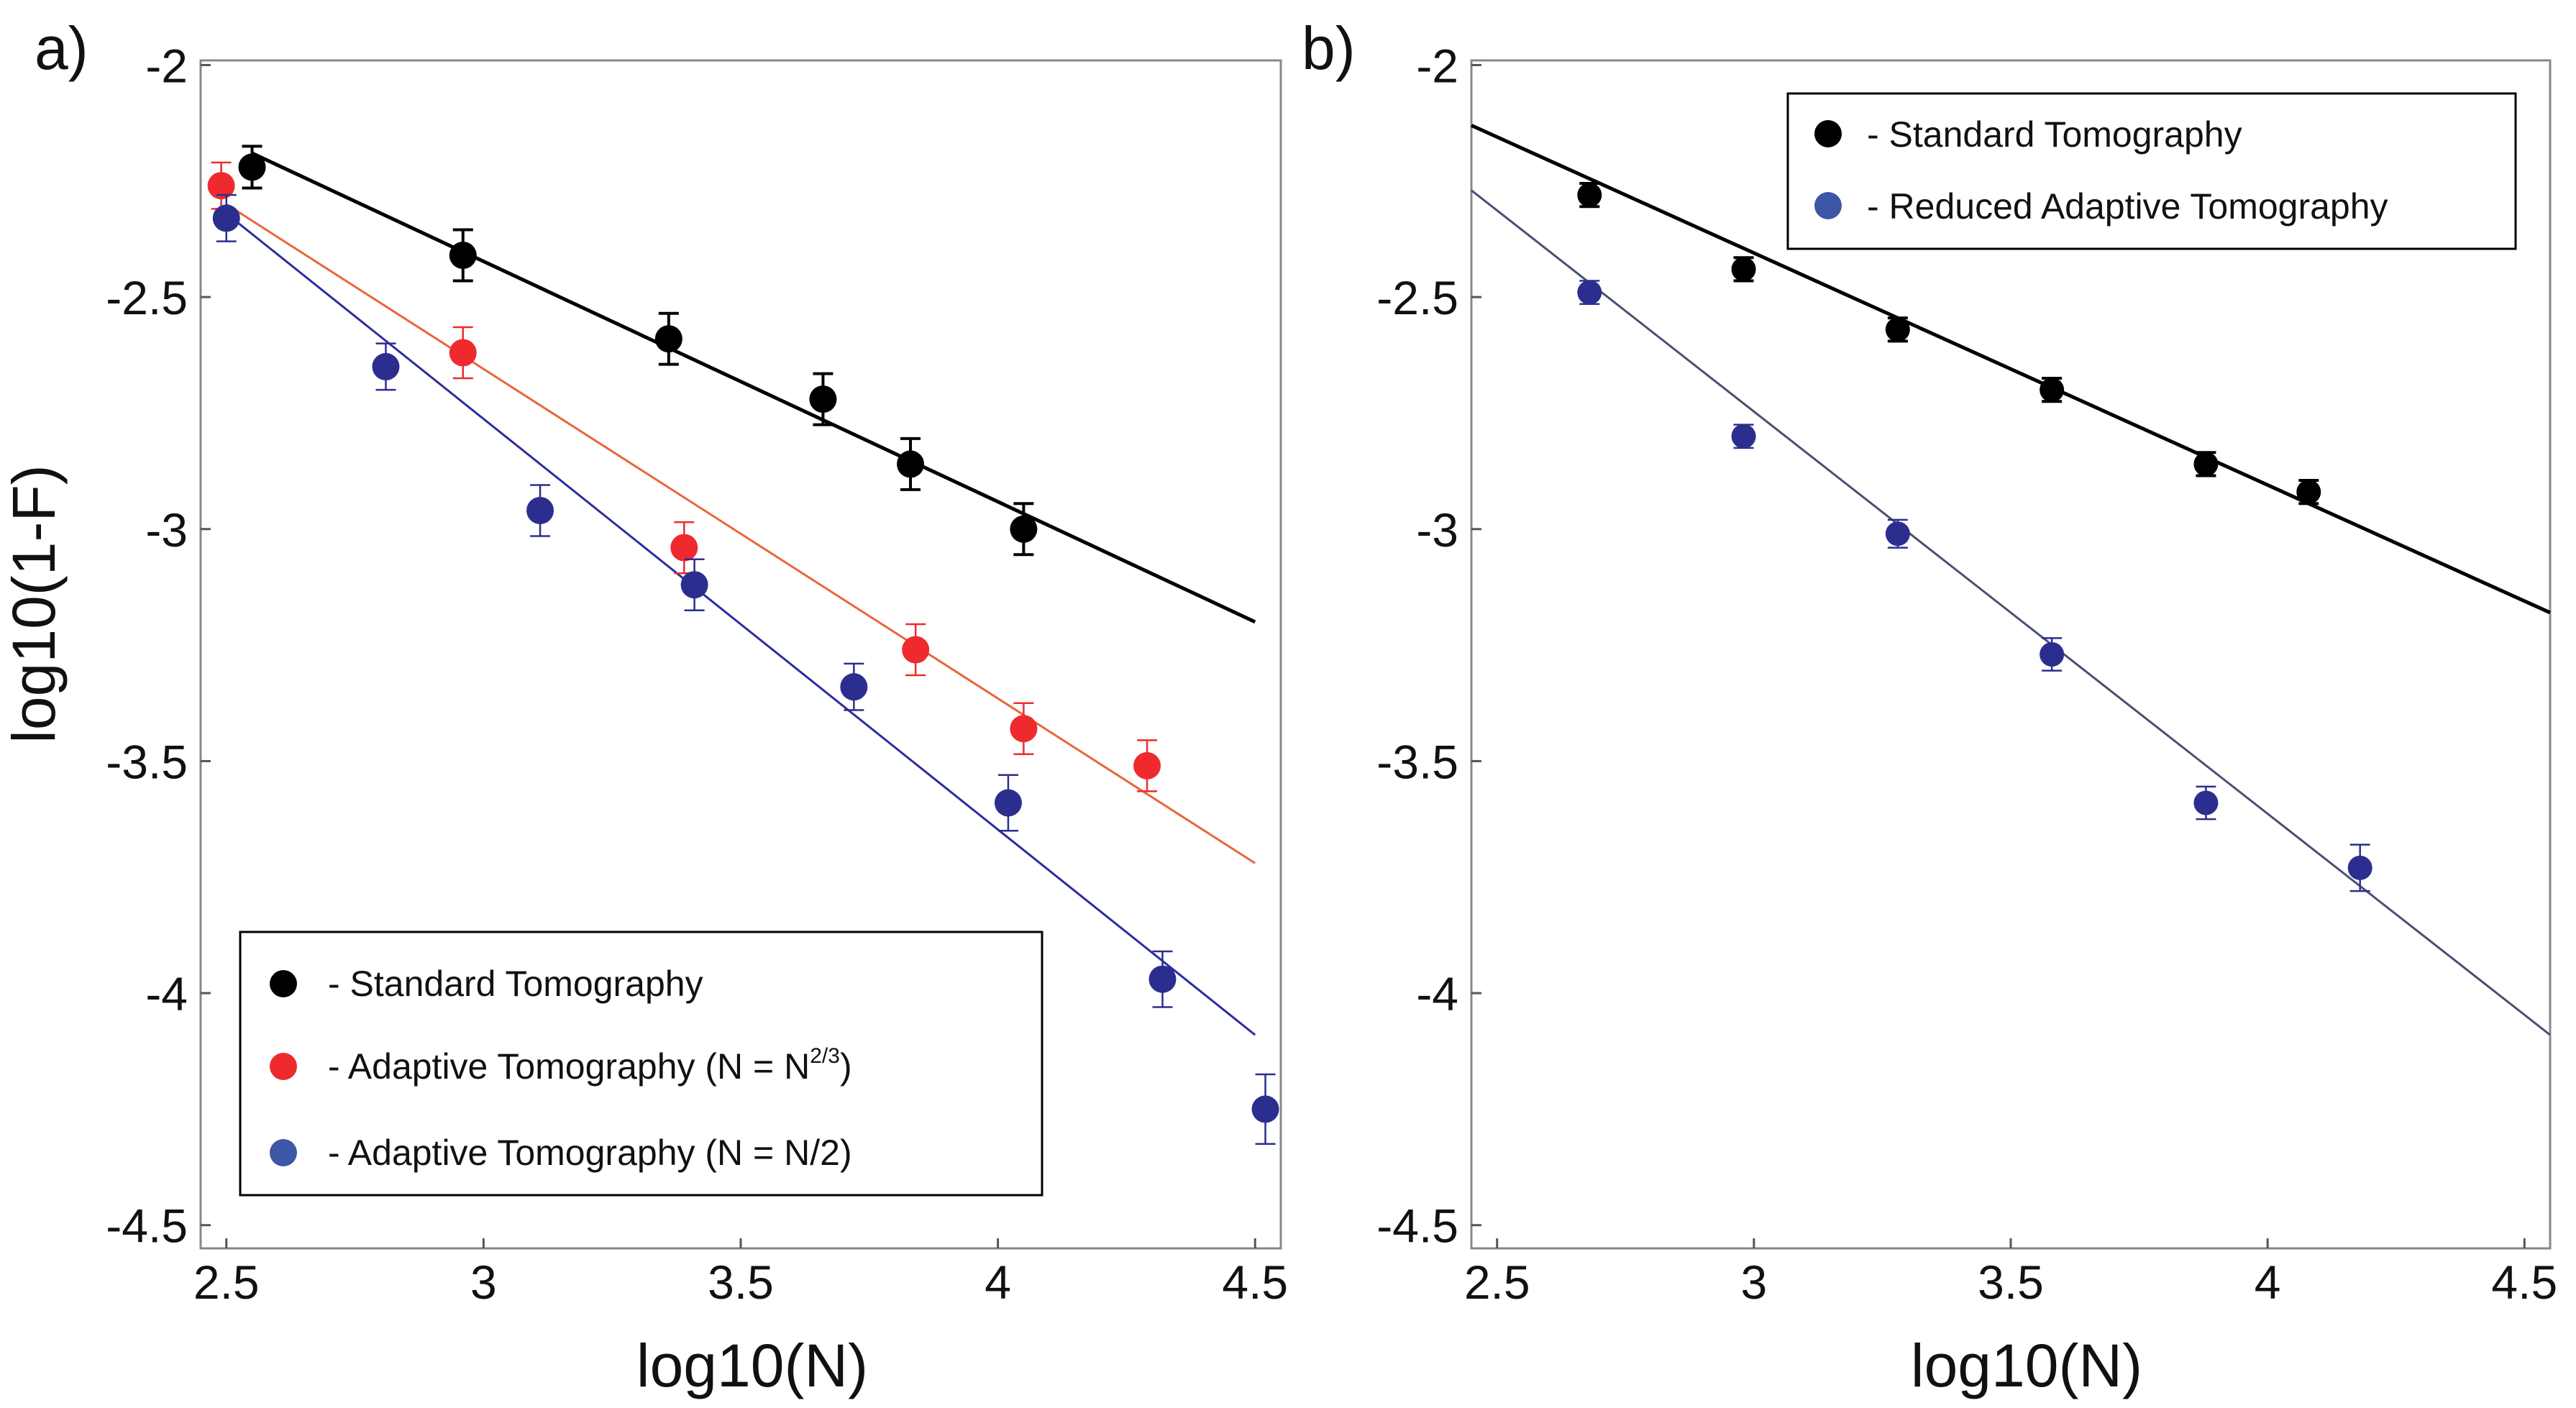 This screenshot has height=1408, width=2576. What do you see at coordinates (34, 604) in the screenshot?
I see `panel-a-ylabel: log10(1-F)` at bounding box center [34, 604].